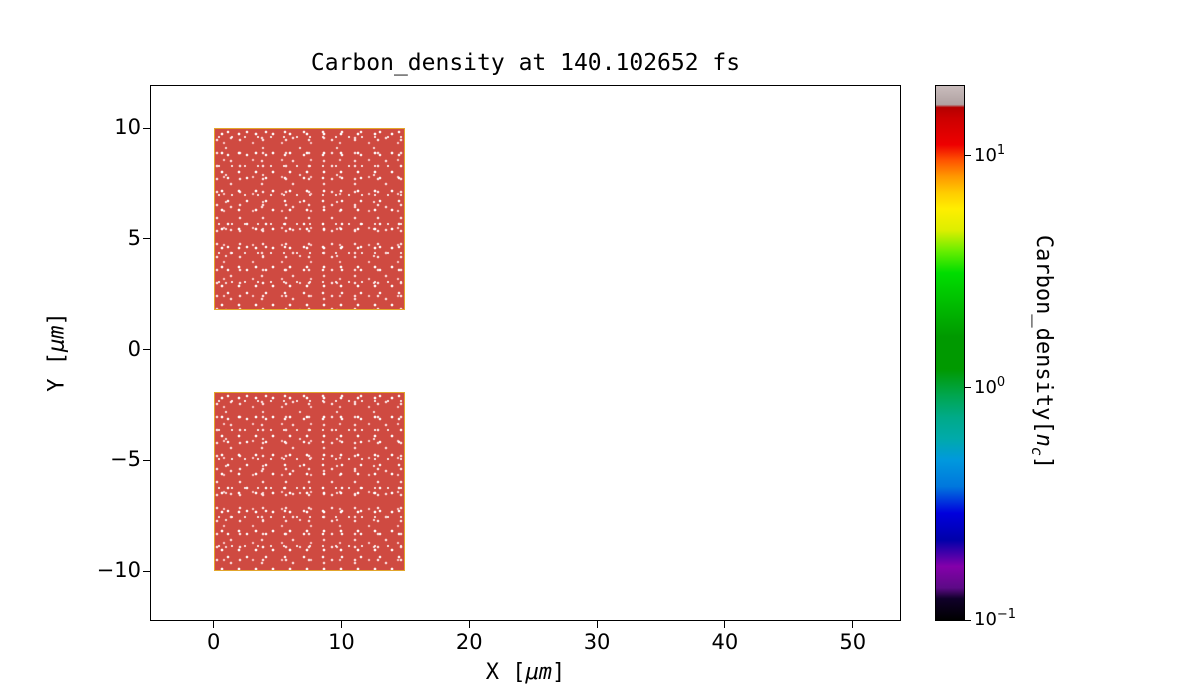  What do you see at coordinates (125, 459) in the screenshot?
I see `y-tick-label: −5` at bounding box center [125, 459].